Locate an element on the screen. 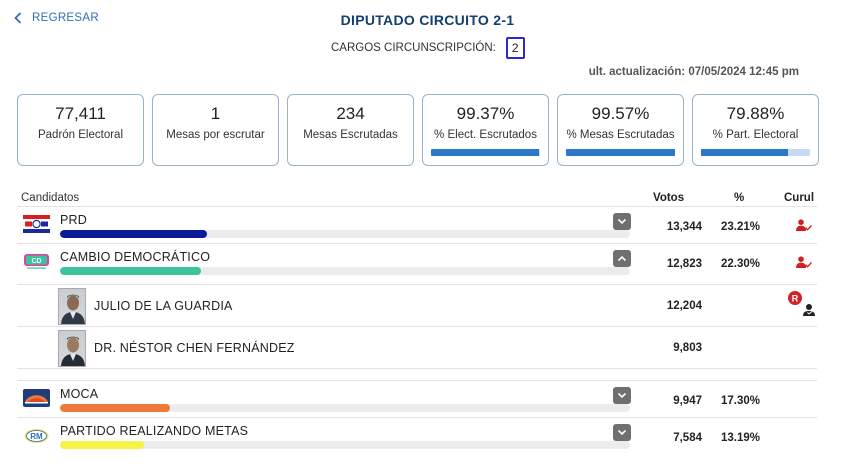 The width and height of the screenshot is (855, 469). stat-card-elect-escrutados: 99.37% % Elect. Escrutados is located at coordinates (485, 130).